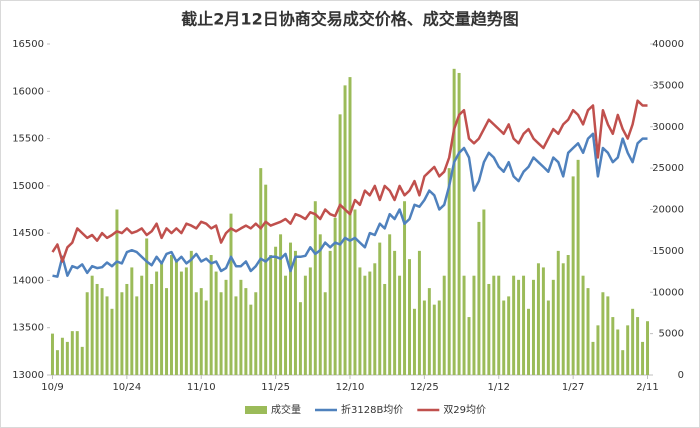 This screenshot has height=428, width=700. I want to click on y-tick-label: 13500, so click(28, 328).